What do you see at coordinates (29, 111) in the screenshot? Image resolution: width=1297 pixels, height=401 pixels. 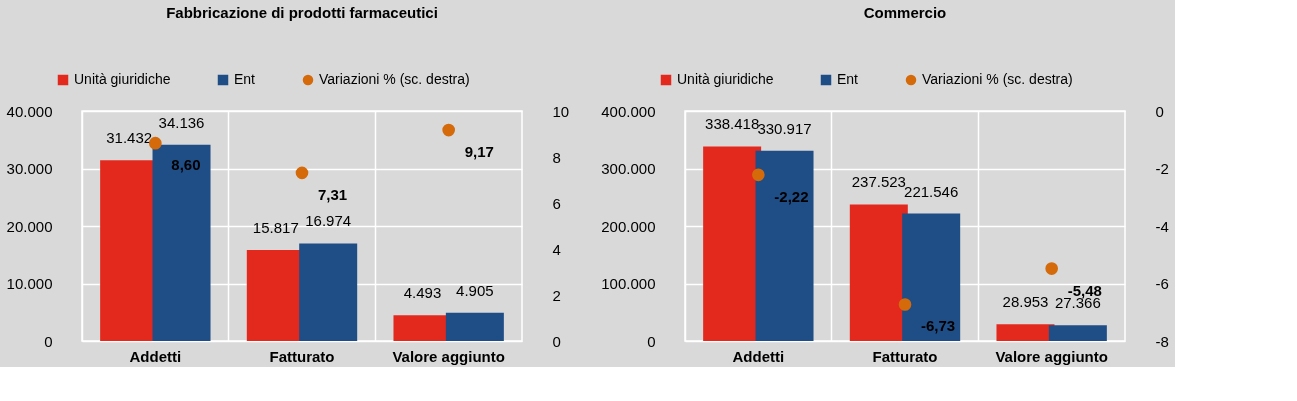 I see `y-tick-label: 40.000` at bounding box center [29, 111].